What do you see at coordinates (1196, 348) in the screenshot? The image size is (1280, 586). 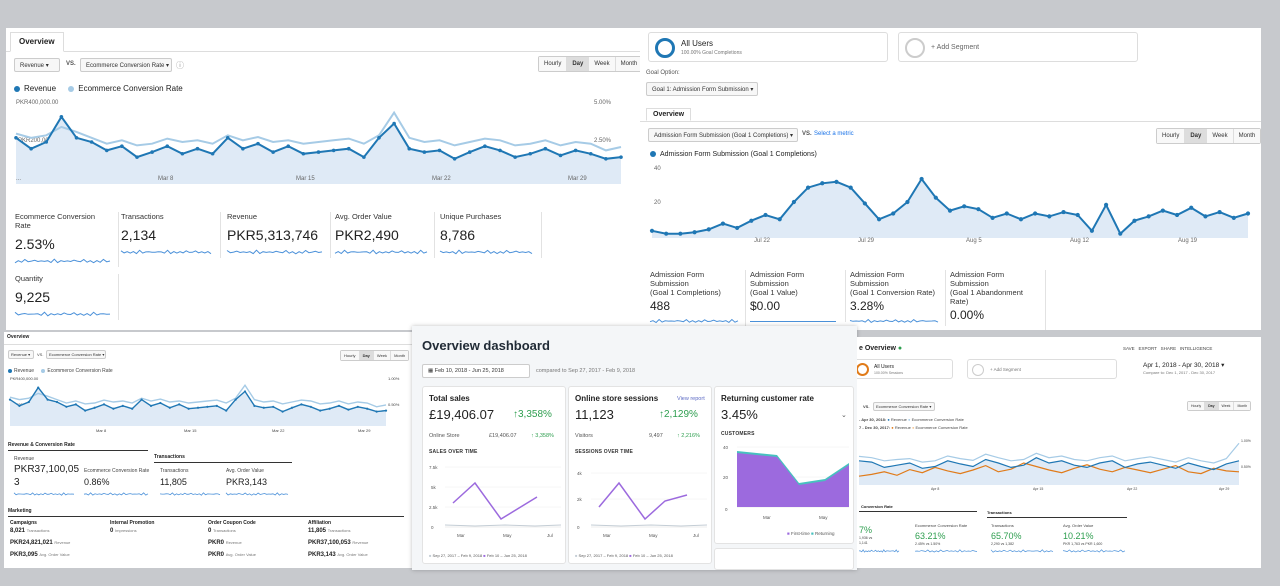 I see `intelligence-button: INTELLIGENCE` at bounding box center [1196, 348].